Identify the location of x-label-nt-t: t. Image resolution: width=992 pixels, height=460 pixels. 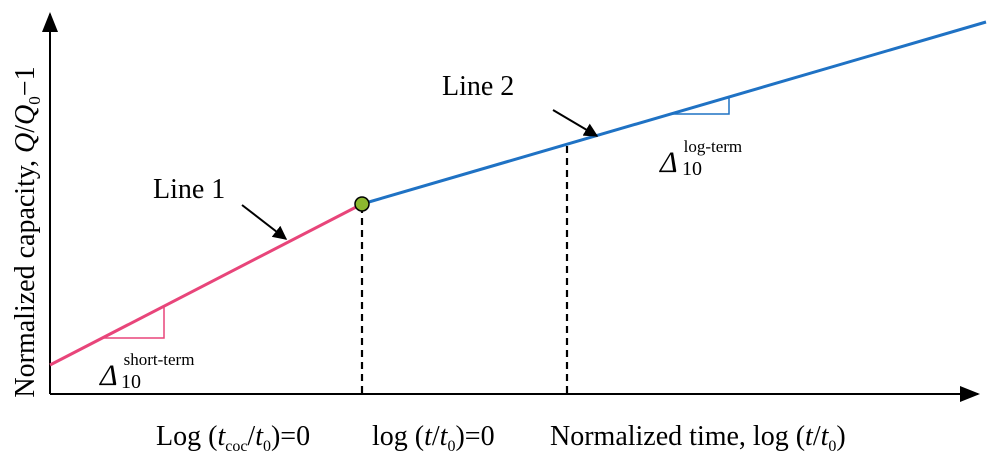
(809, 436).